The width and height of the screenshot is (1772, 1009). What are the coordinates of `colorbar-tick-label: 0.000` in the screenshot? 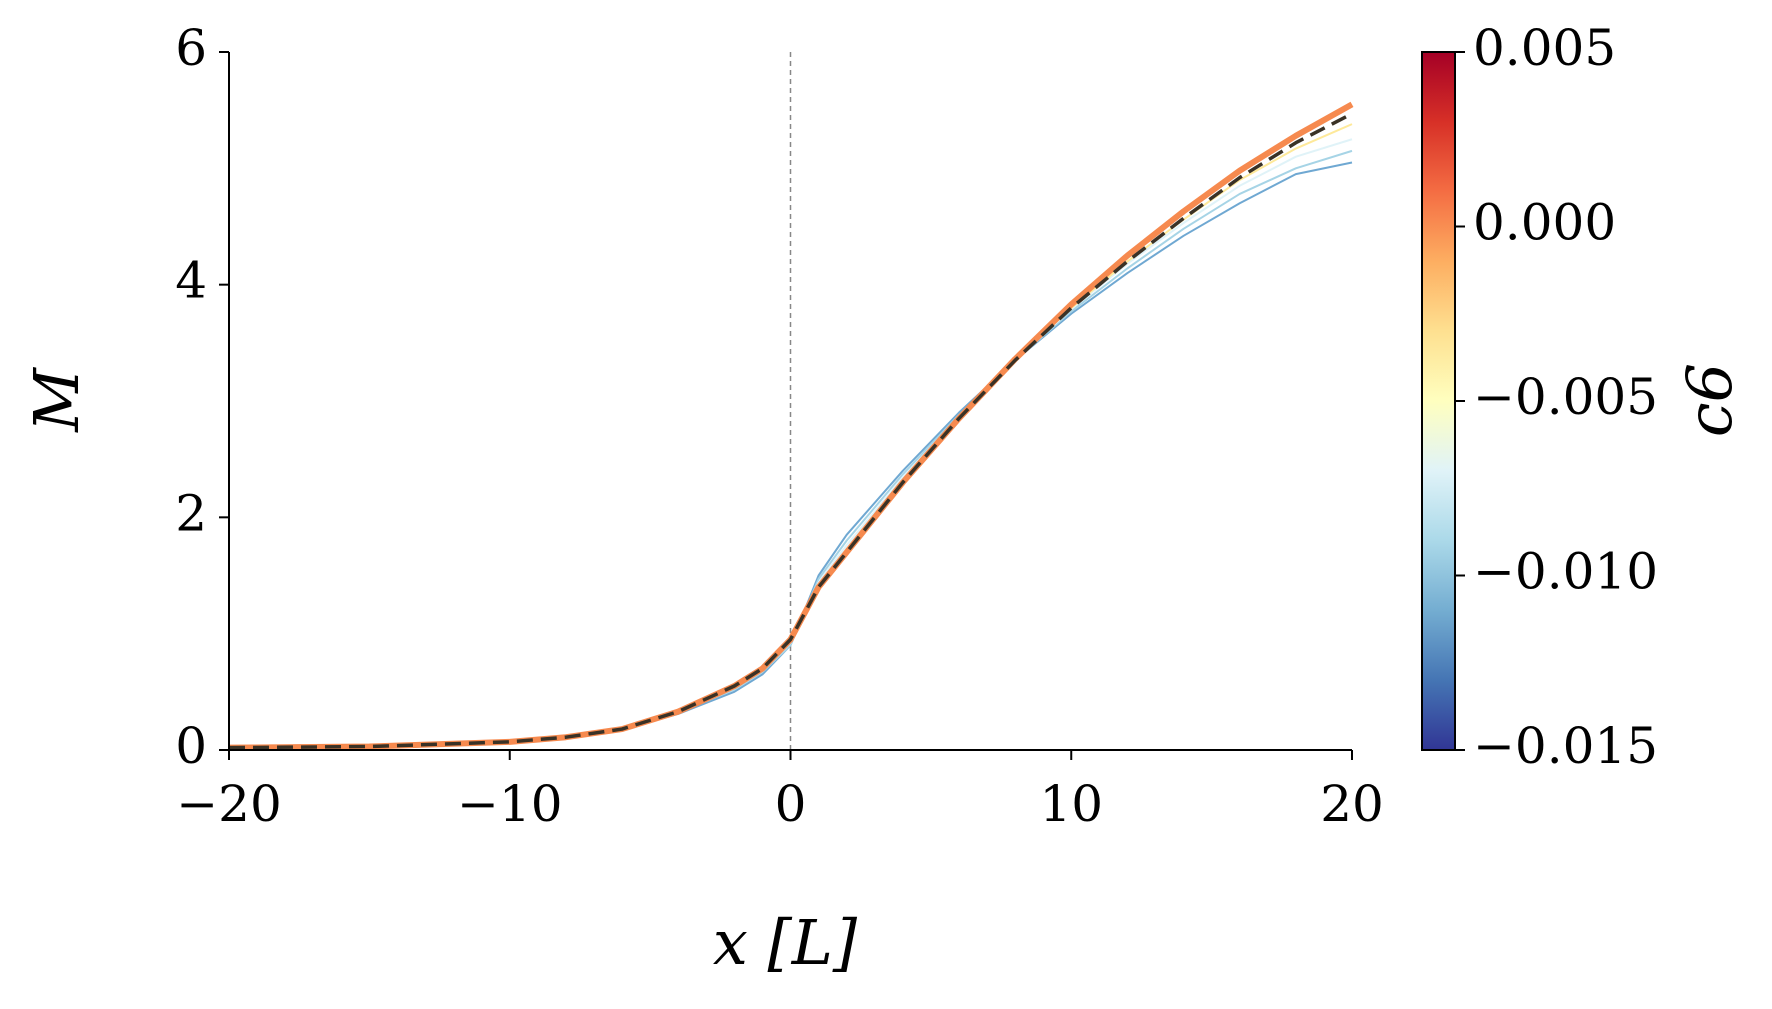 It's located at (1544, 223).